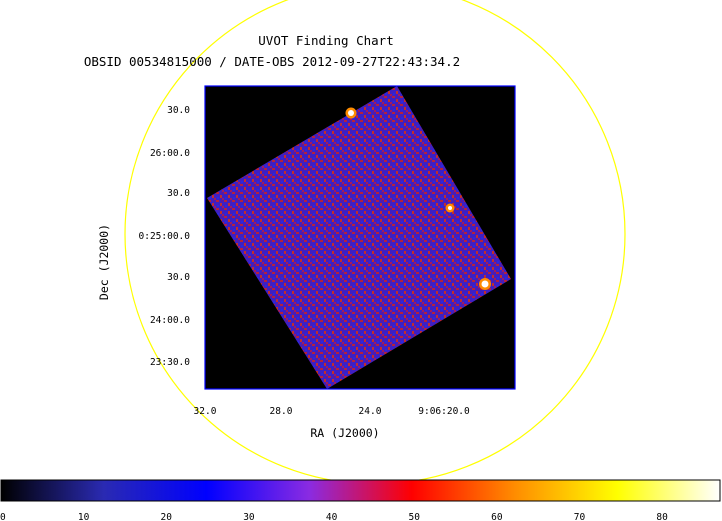 The width and height of the screenshot is (722, 521). What do you see at coordinates (662, 516) in the screenshot?
I see `colorbar-tick-label: 80` at bounding box center [662, 516].